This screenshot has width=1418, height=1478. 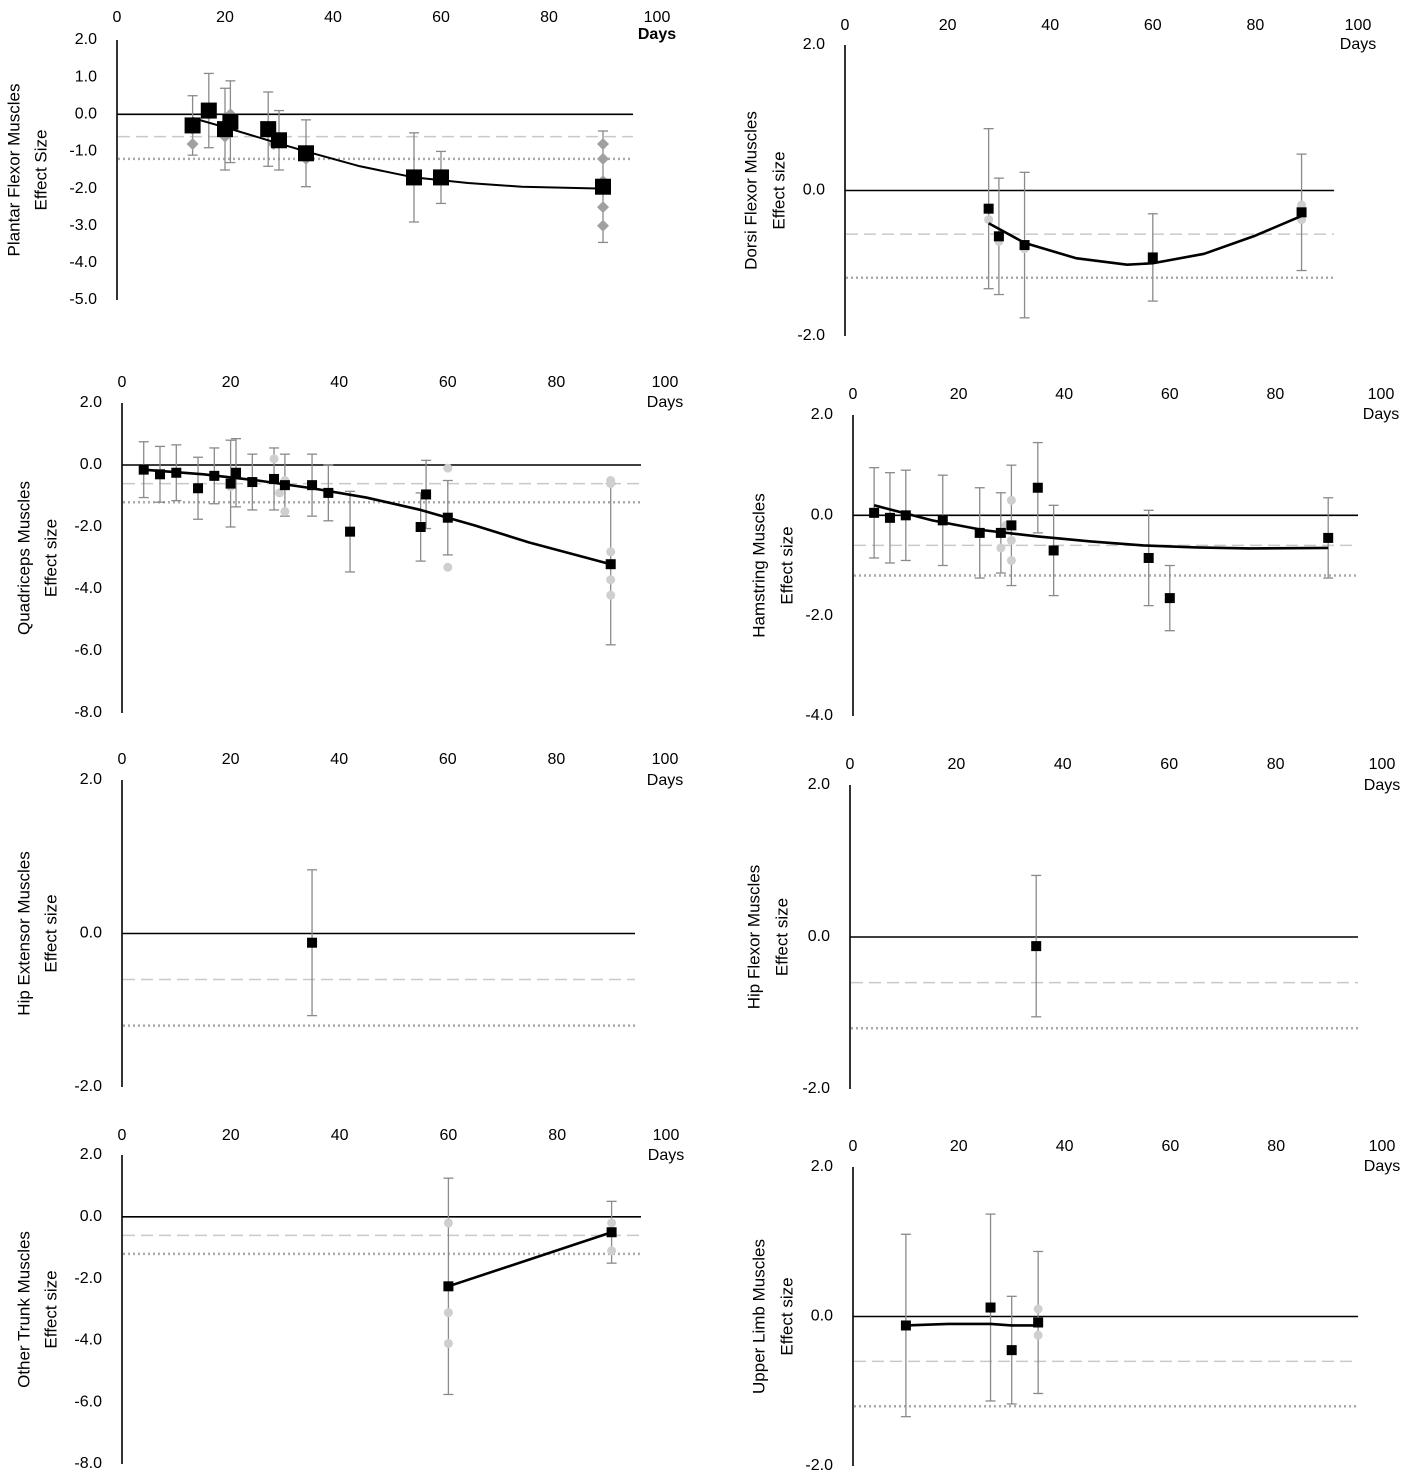 I want to click on y-axis-label: Plantar Flexor Muscles, so click(x=13, y=170).